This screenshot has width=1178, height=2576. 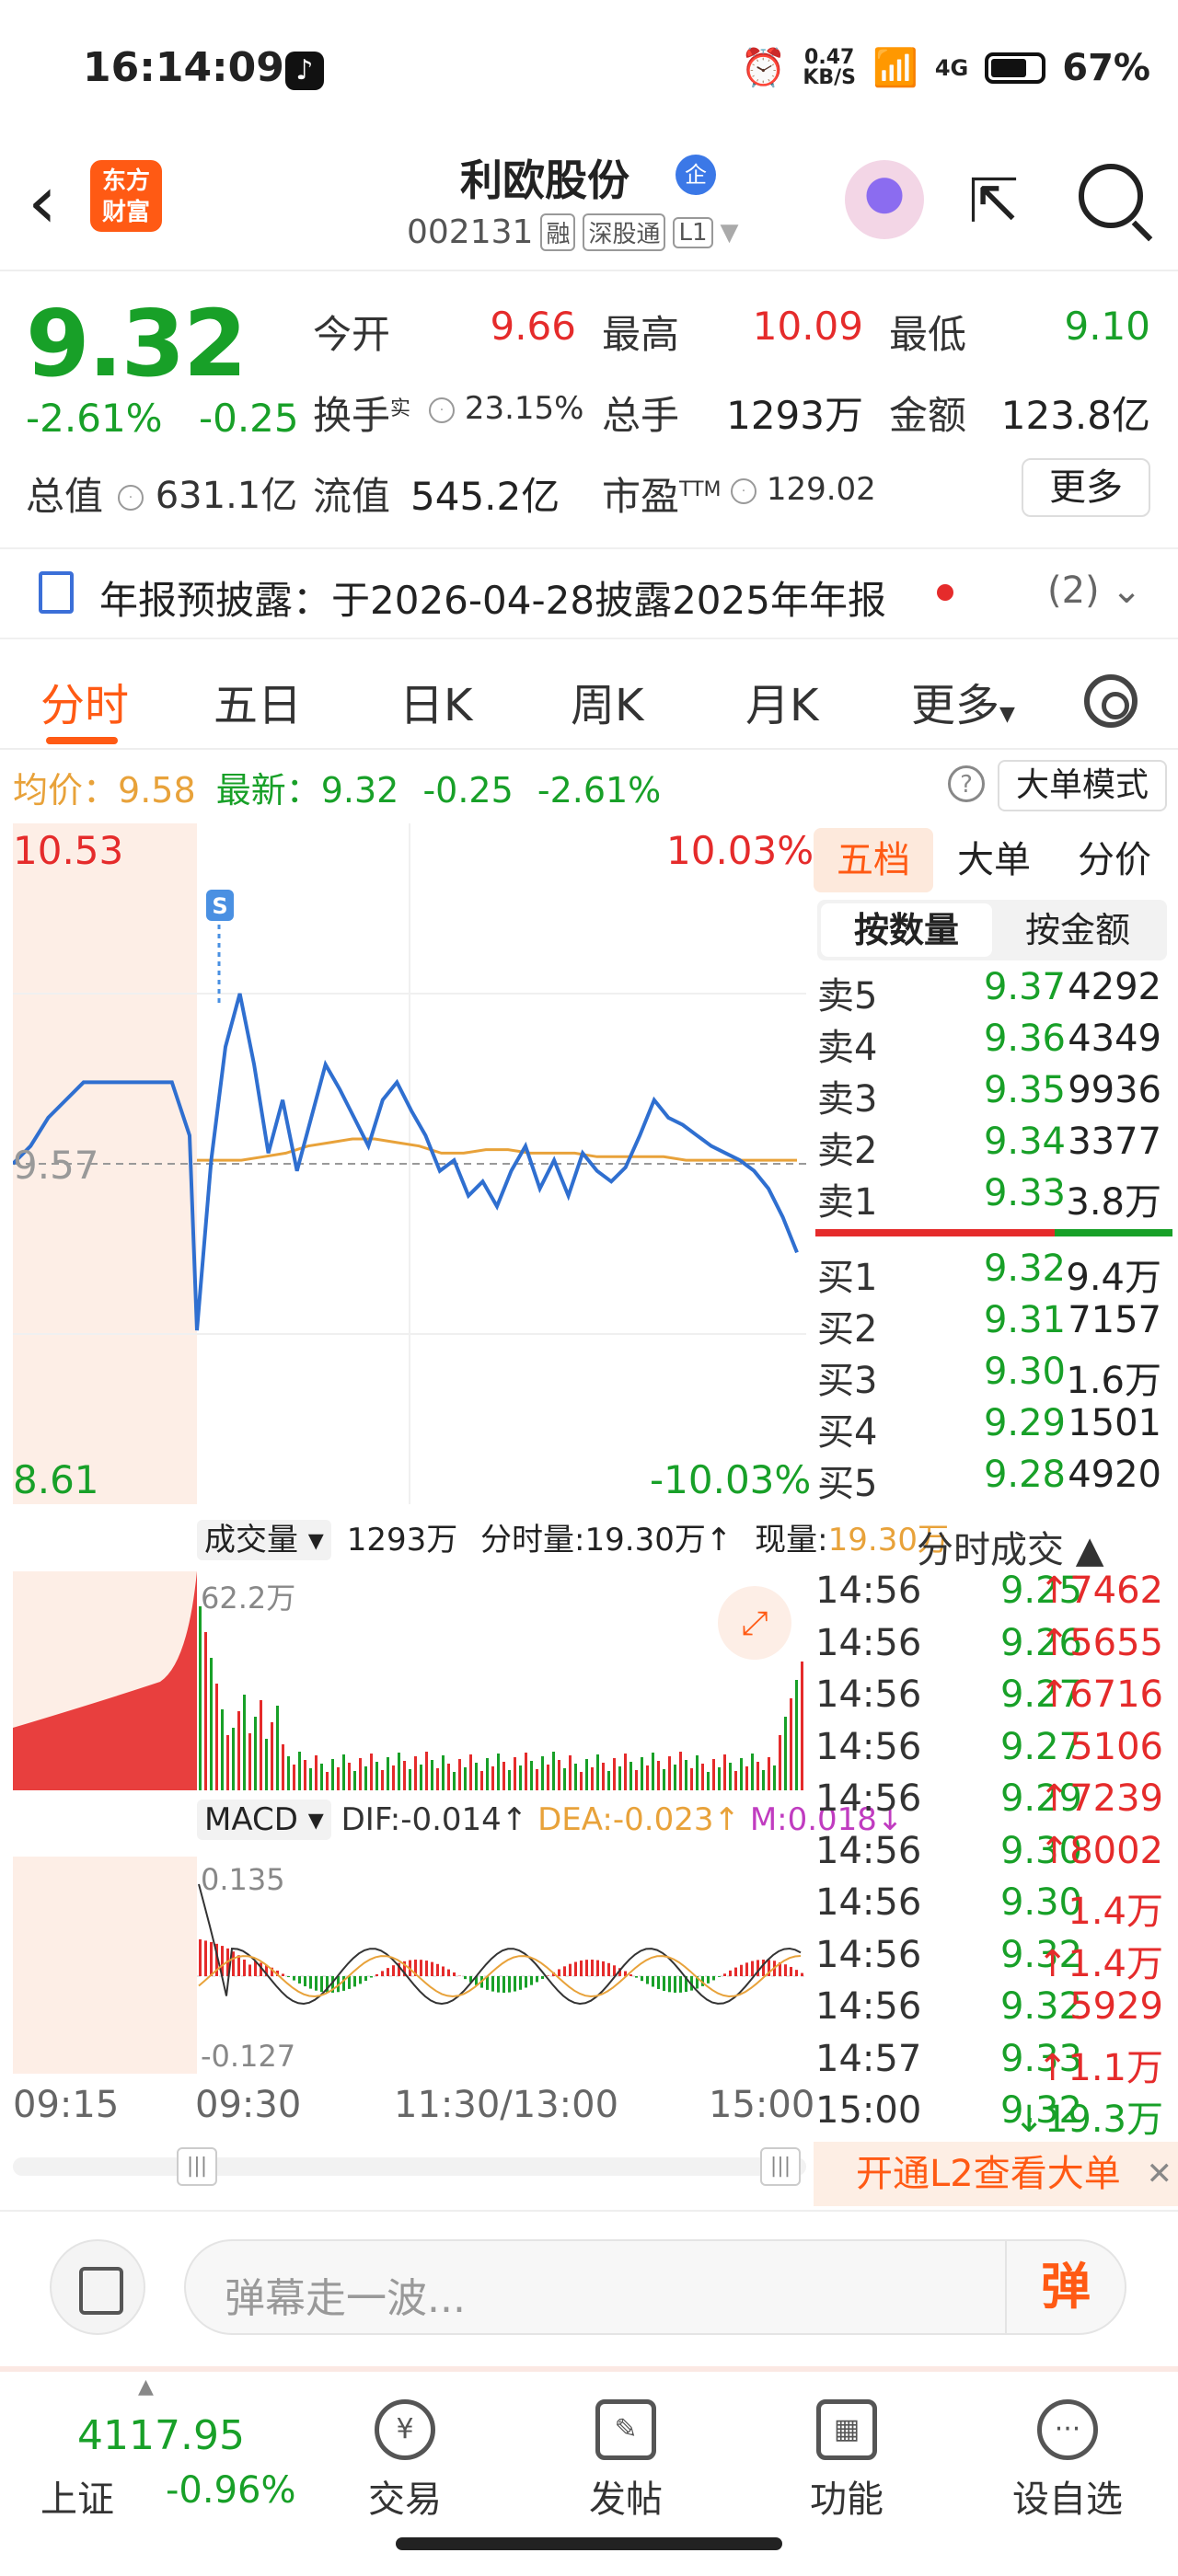 I want to click on danmu-input: 弹幕走一波... 弹, so click(x=655, y=2287).